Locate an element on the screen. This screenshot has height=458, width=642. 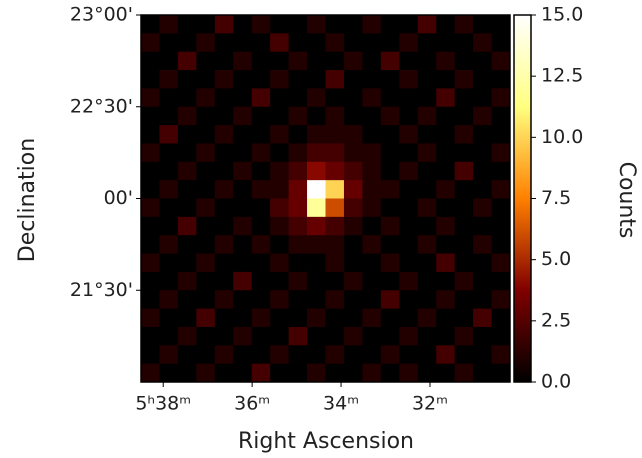
y-tick-label: 23°00' is located at coordinates (101, 15).